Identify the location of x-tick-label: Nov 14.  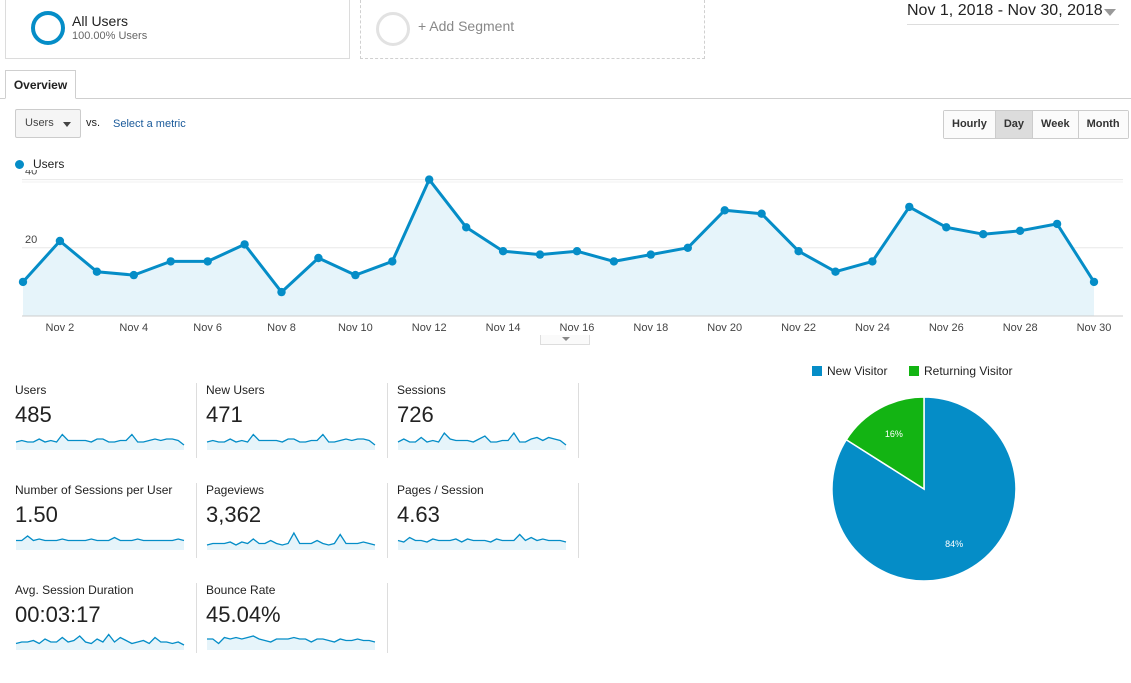
(503, 328).